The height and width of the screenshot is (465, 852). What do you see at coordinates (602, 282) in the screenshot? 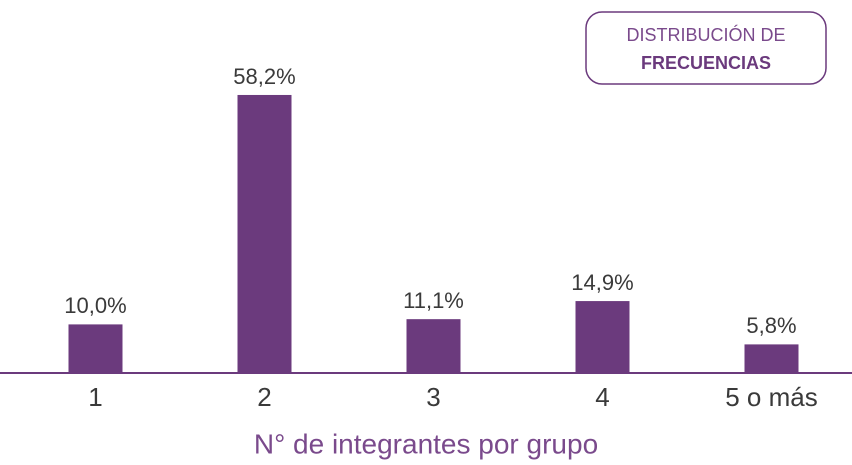
I see `value-label: 14,9%` at bounding box center [602, 282].